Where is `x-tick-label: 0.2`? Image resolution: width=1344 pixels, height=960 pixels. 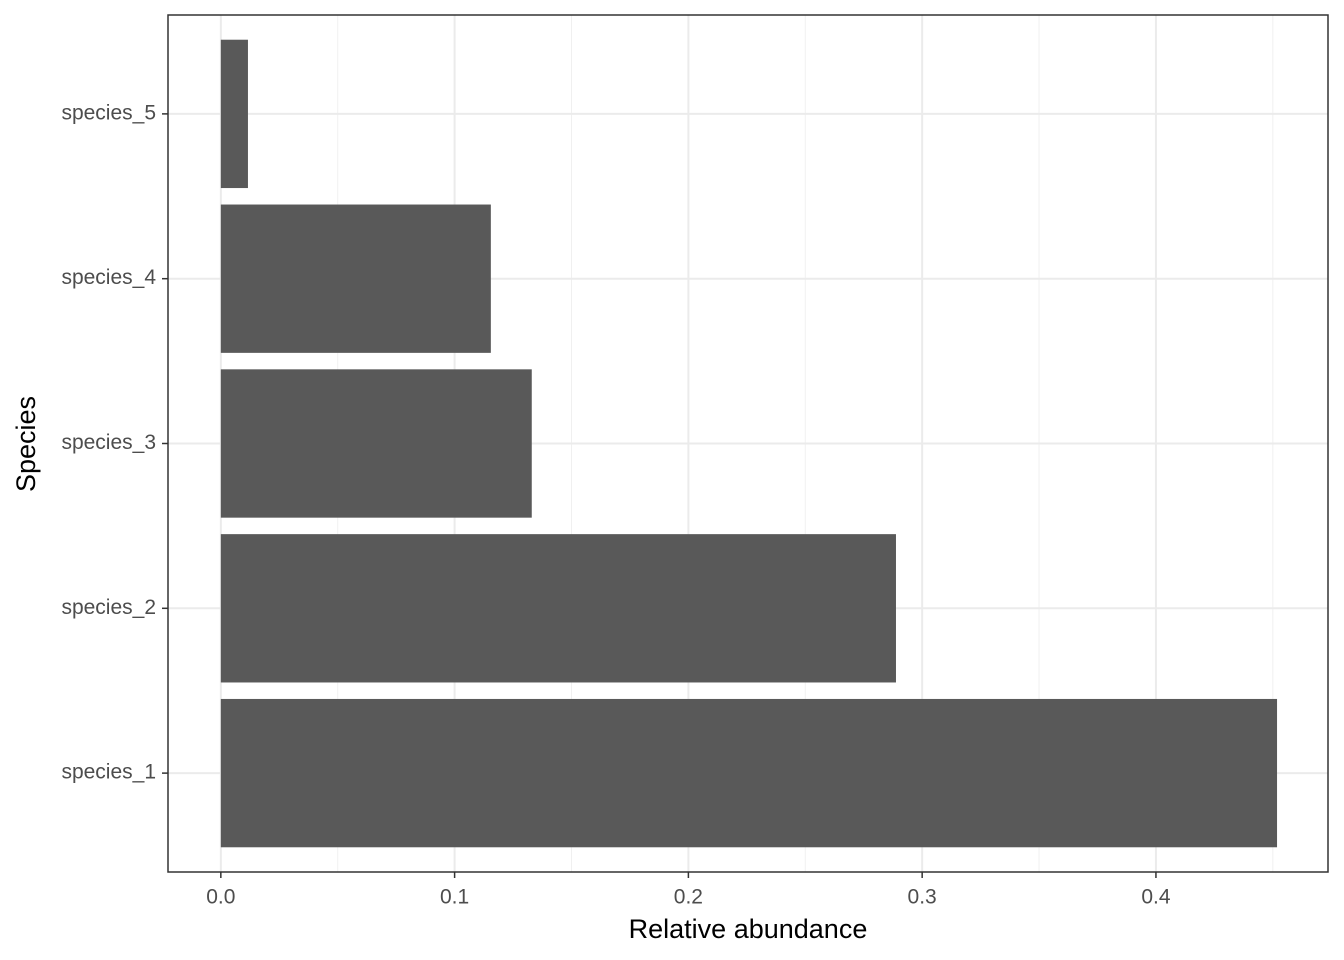 x-tick-label: 0.2 is located at coordinates (688, 897).